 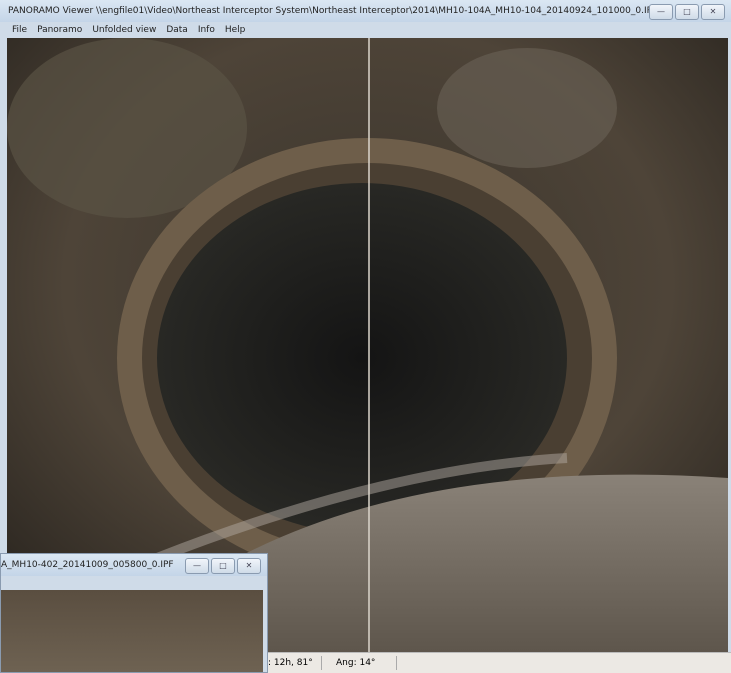 What do you see at coordinates (132, 631) in the screenshot?
I see `second-image` at bounding box center [132, 631].